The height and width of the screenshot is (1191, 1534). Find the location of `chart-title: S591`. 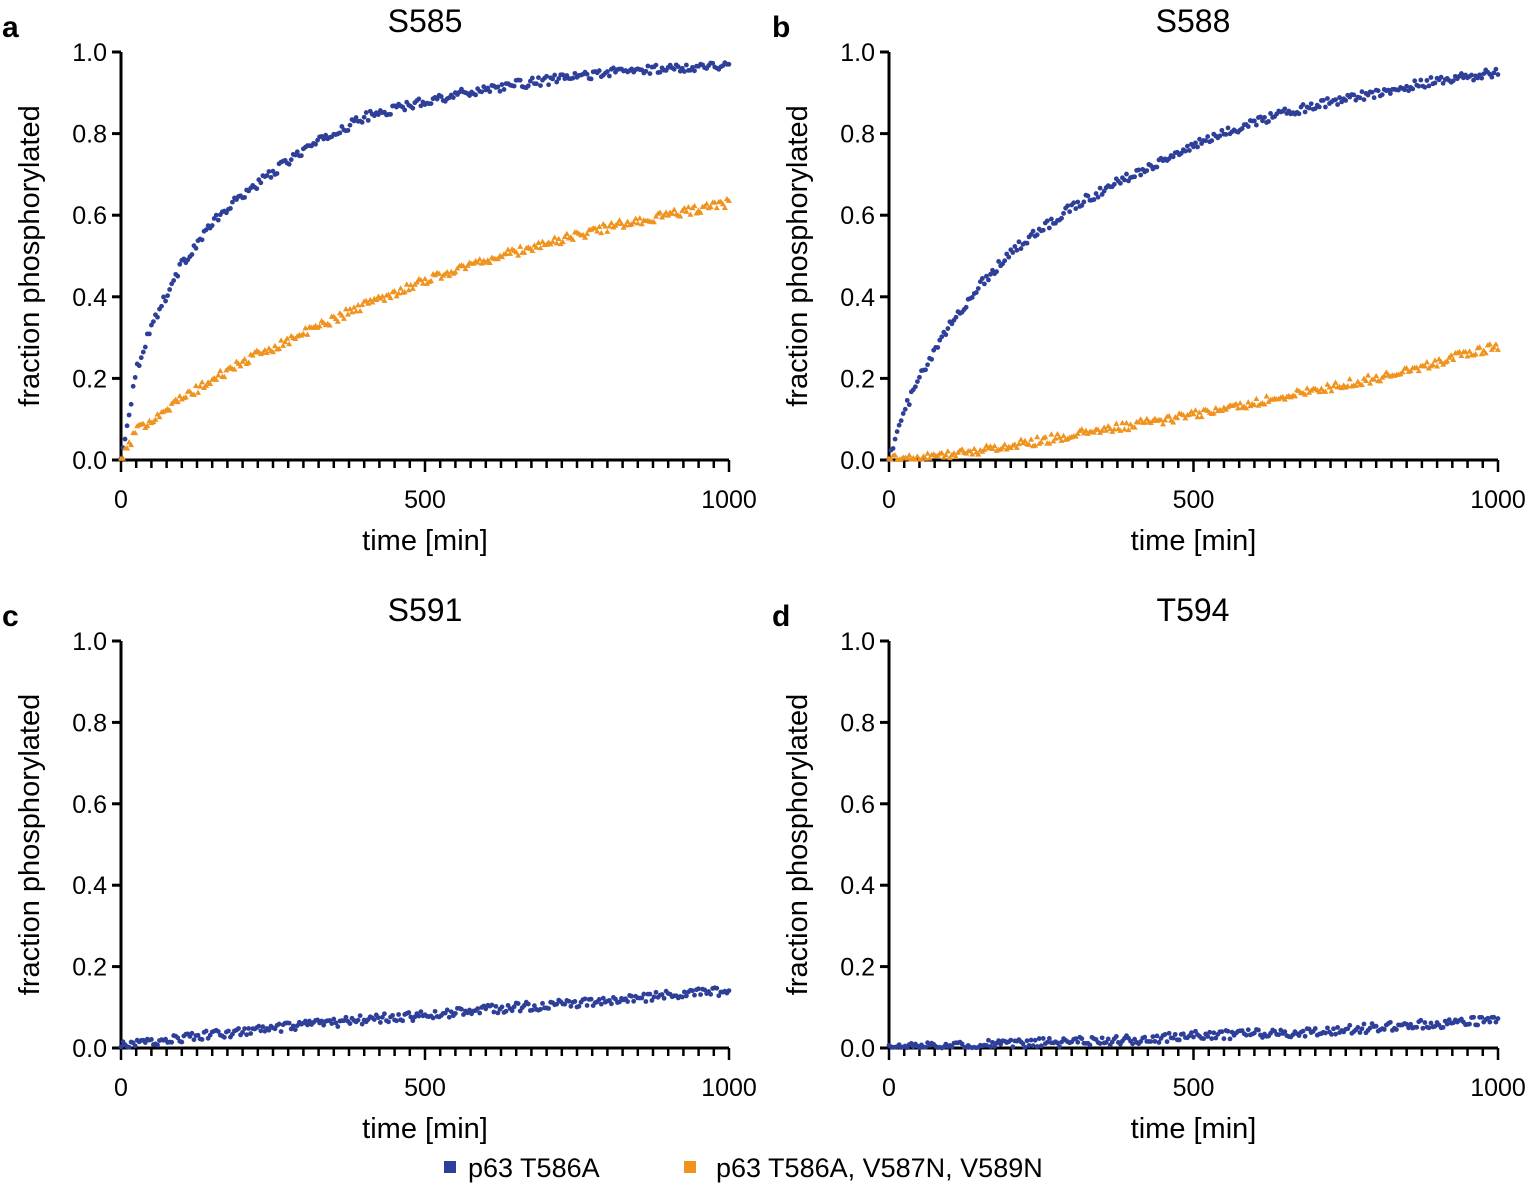

chart-title: S591 is located at coordinates (425, 610).